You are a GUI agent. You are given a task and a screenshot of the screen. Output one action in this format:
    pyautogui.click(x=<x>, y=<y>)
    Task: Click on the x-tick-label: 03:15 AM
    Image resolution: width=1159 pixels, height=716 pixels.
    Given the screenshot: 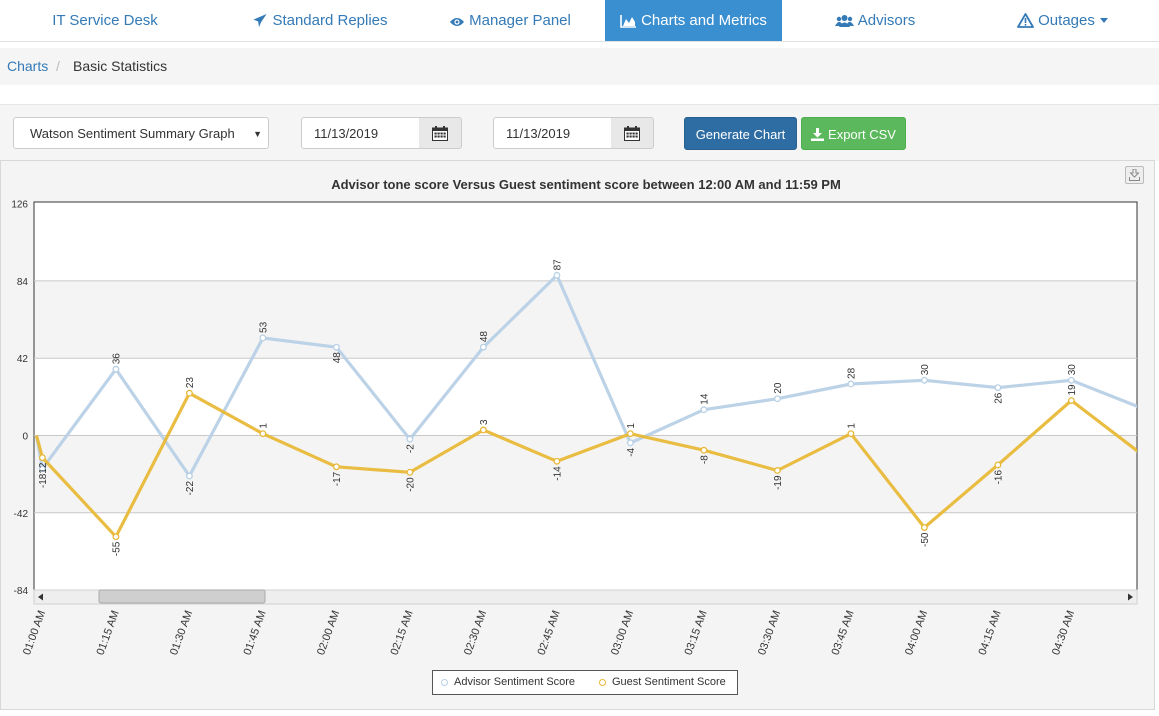 What is the action you would take?
    pyautogui.click(x=696, y=633)
    